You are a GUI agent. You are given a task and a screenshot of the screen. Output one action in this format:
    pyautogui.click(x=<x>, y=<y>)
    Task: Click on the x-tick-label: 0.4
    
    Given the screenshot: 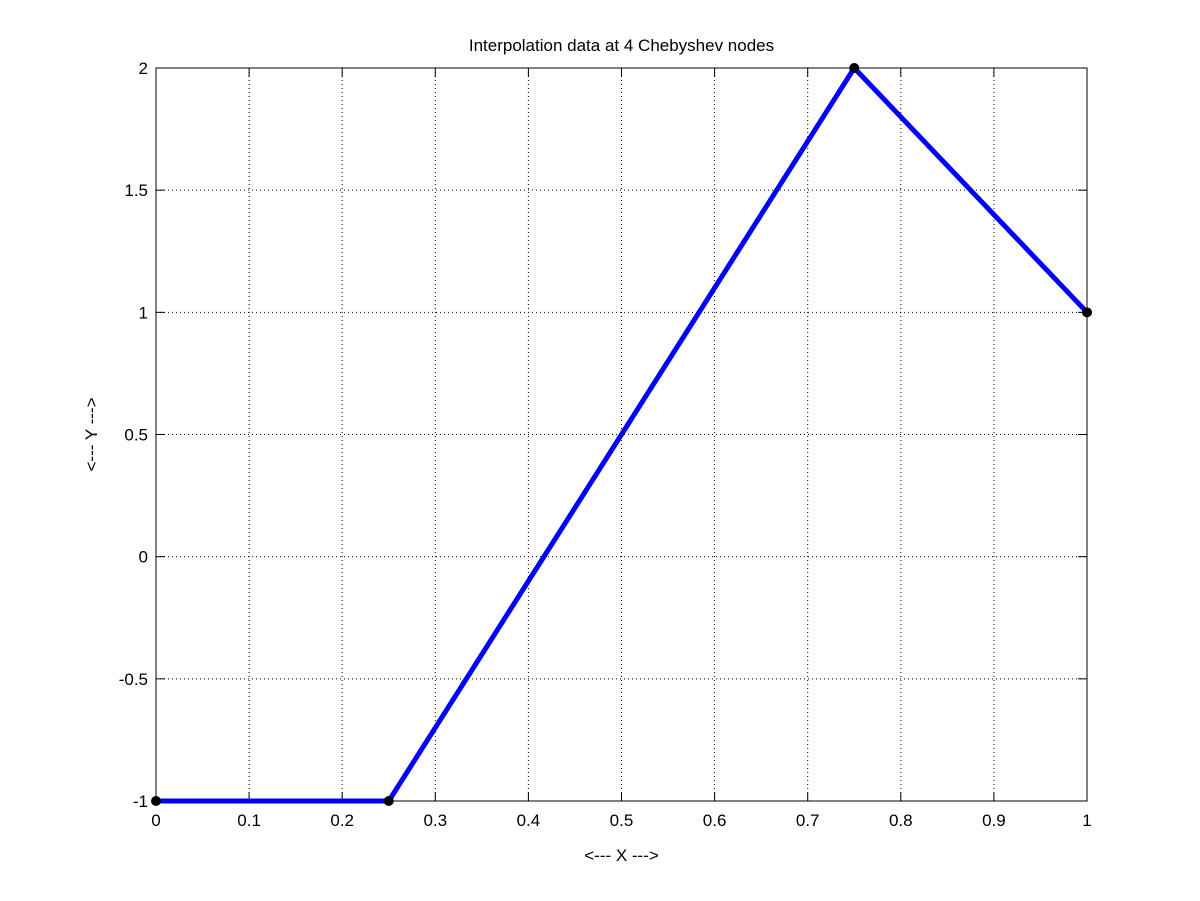 What is the action you would take?
    pyautogui.click(x=529, y=820)
    